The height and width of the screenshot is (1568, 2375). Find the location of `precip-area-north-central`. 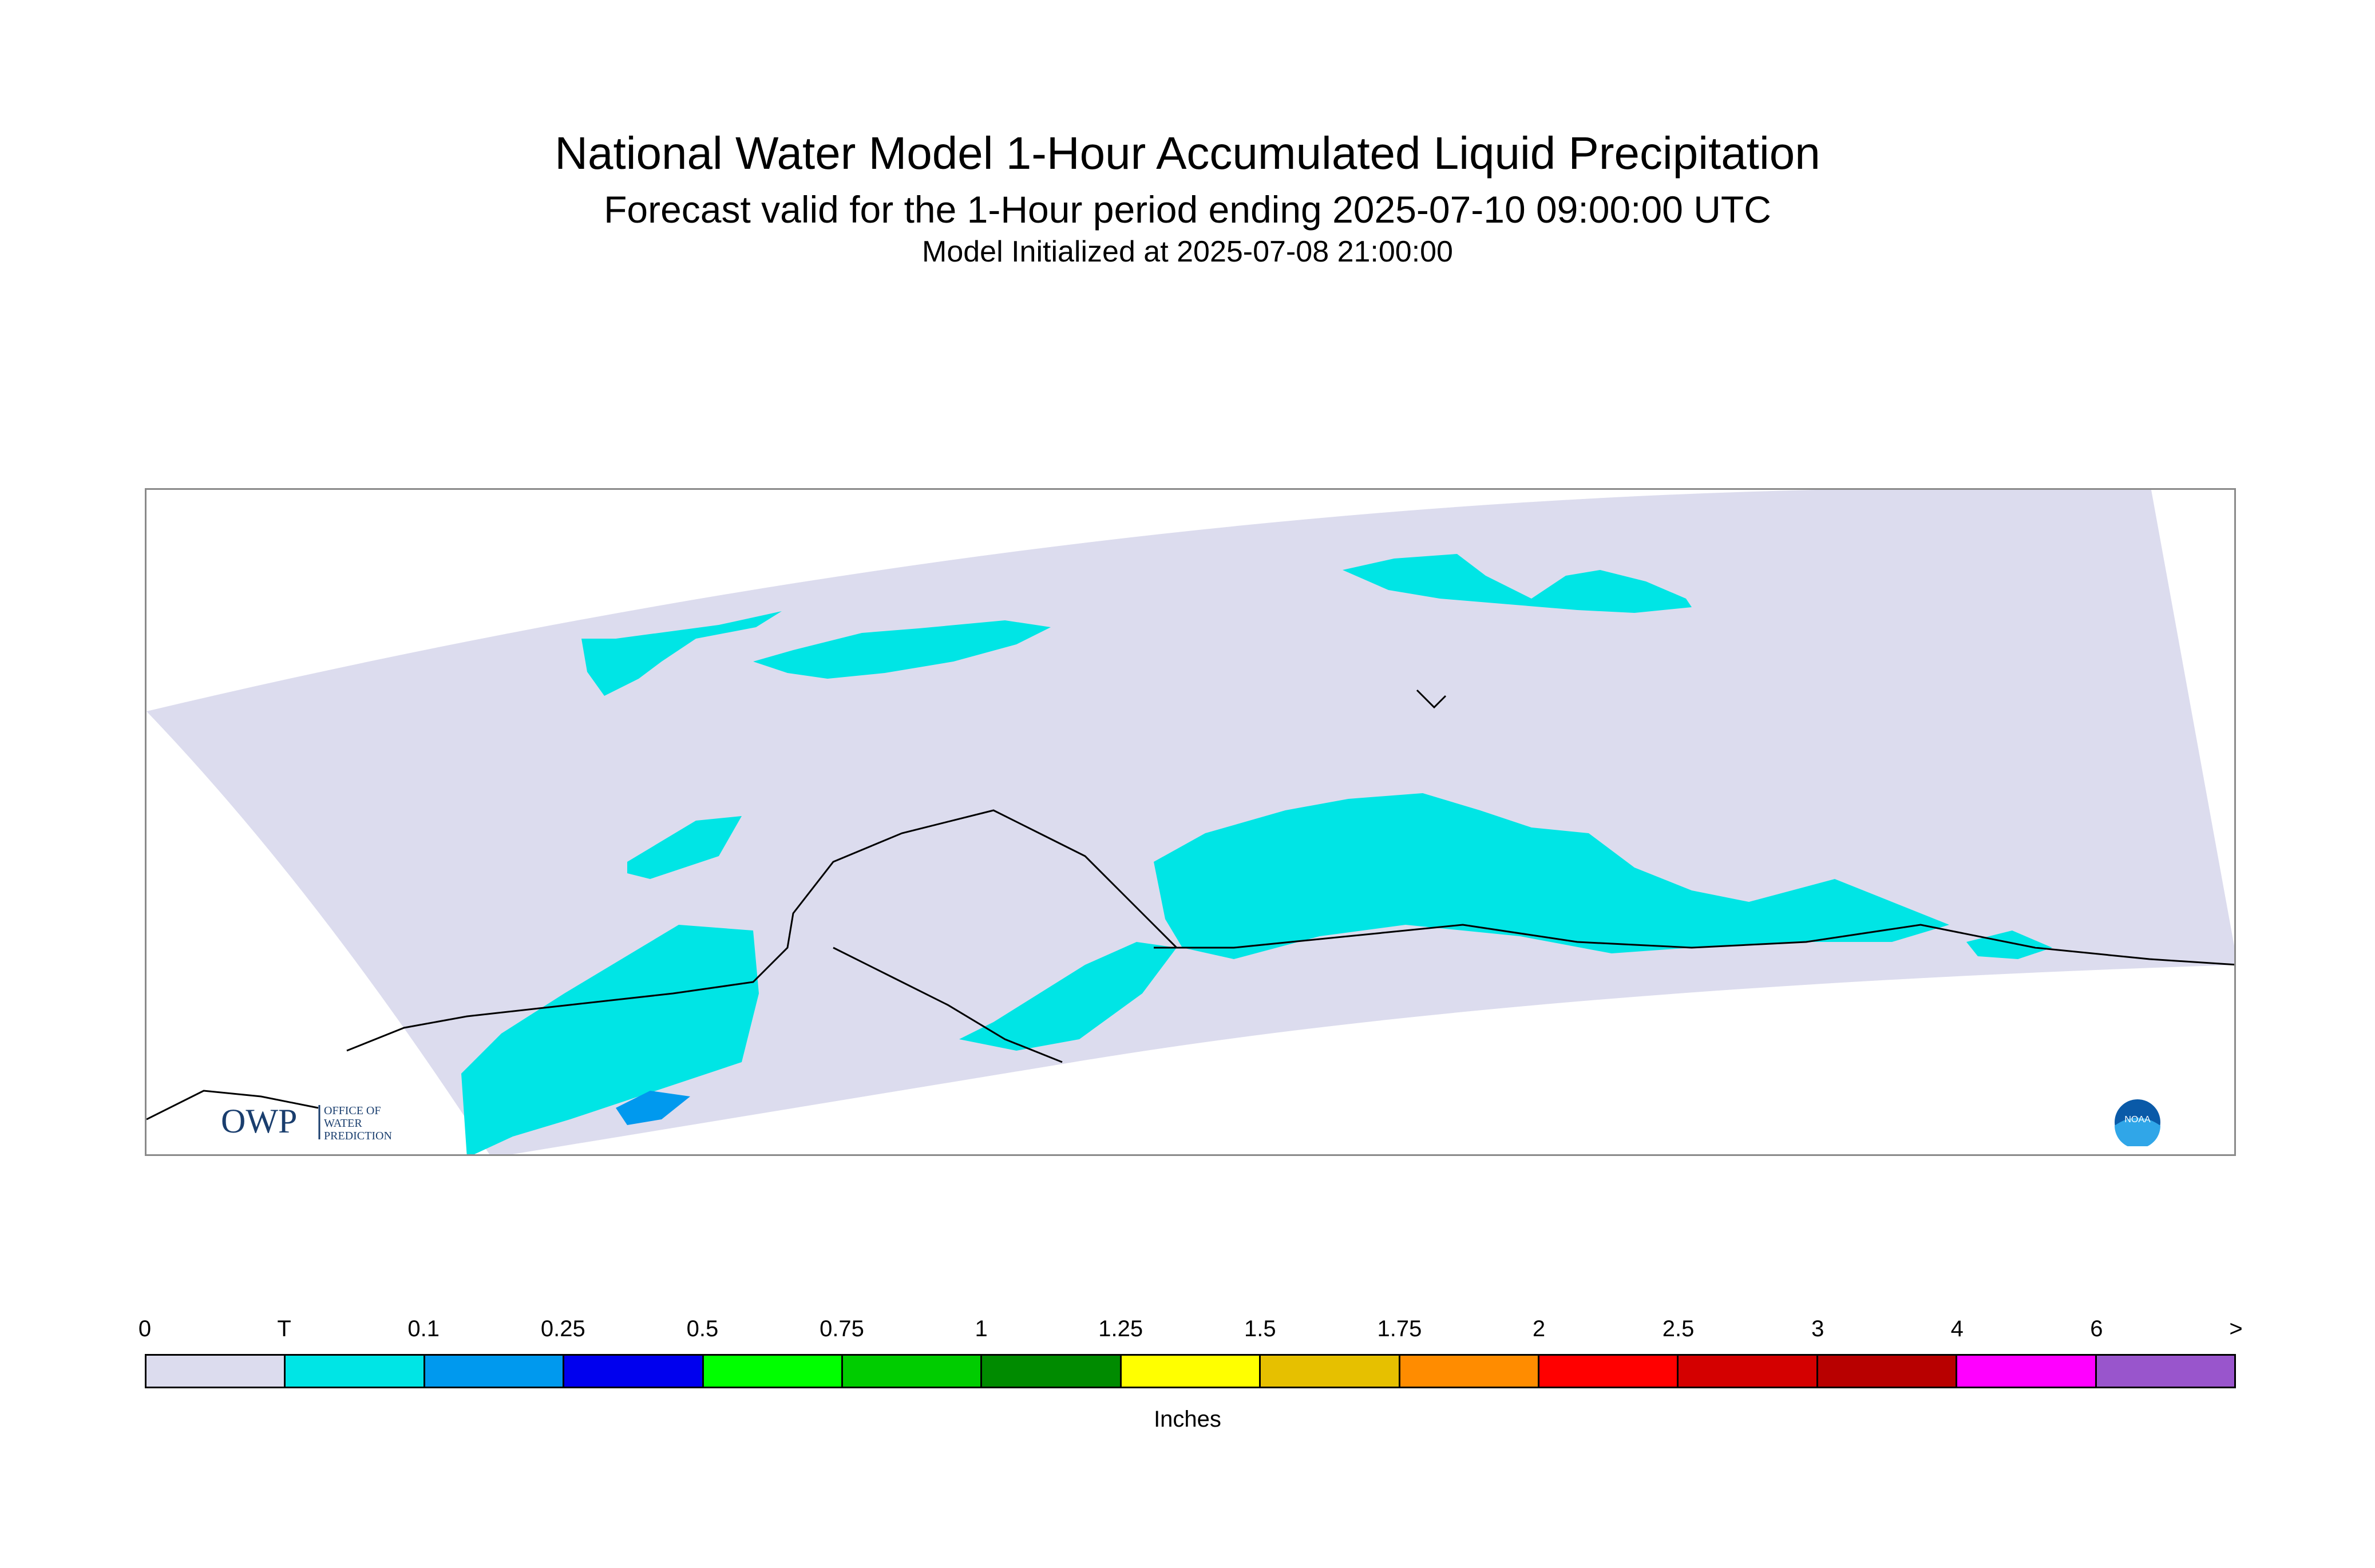

precip-area-north-central is located at coordinates (902, 649).